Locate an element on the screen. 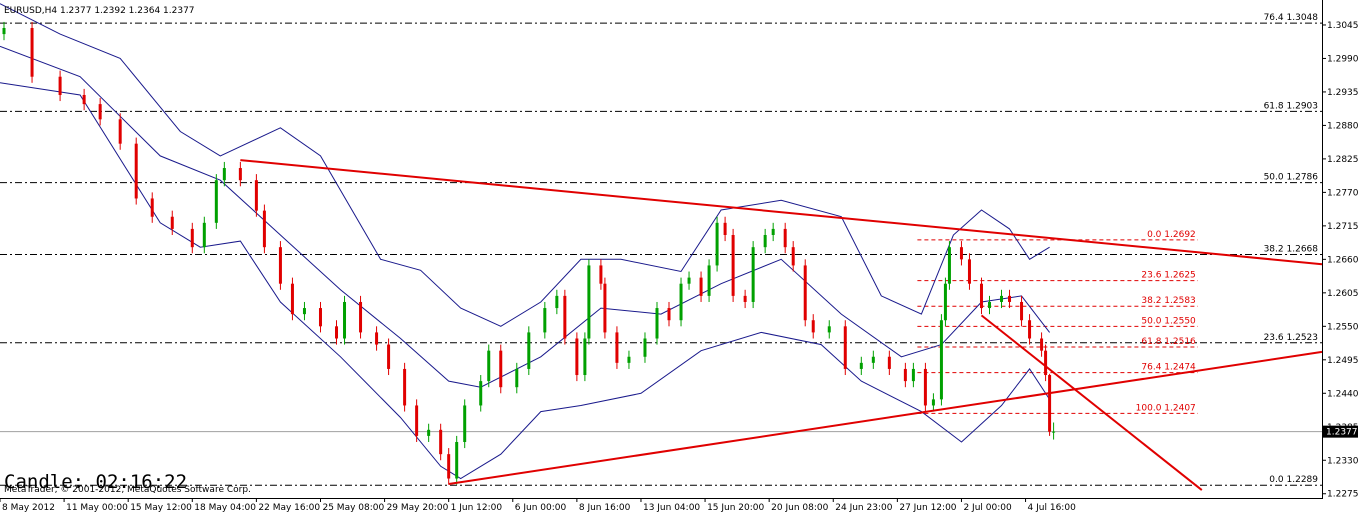 Image resolution: width=1360 pixels, height=514 pixels. fib-level-price: 1.3048 is located at coordinates (1303, 18).